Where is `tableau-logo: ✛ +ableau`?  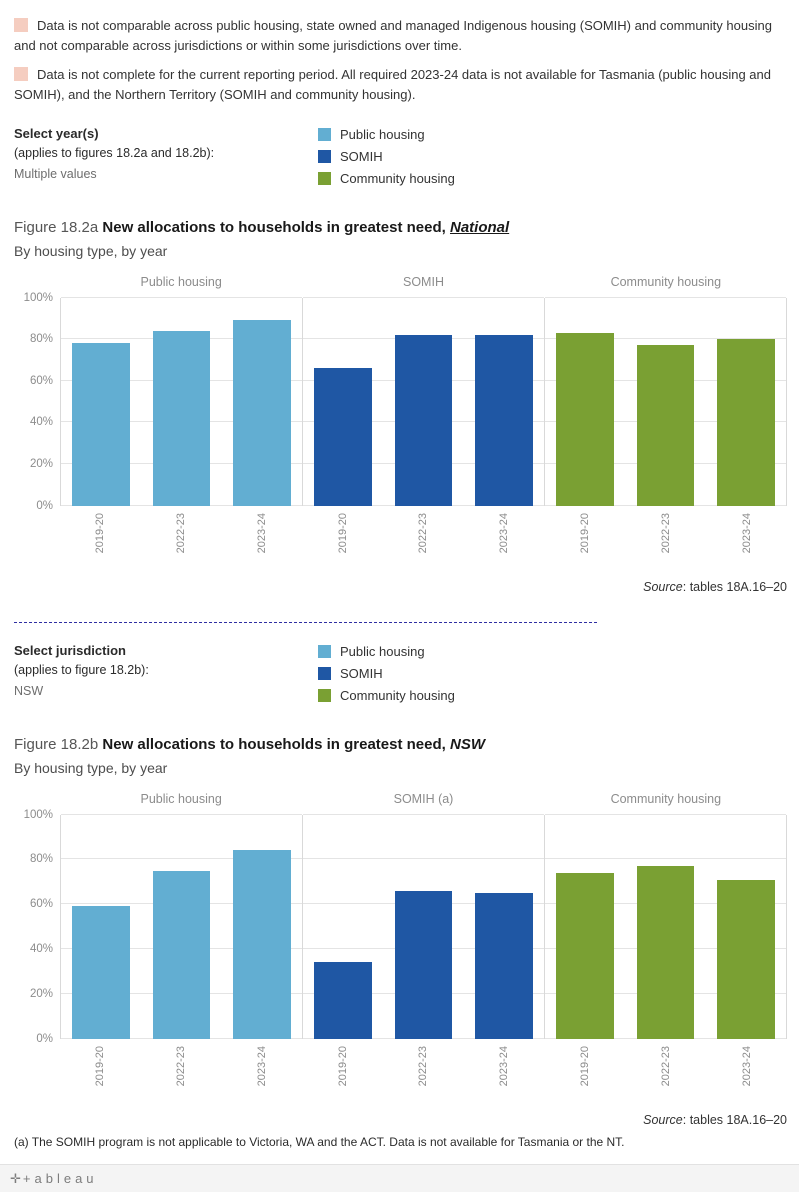
tableau-logo: ✛ +ableau is located at coordinates (54, 1179).